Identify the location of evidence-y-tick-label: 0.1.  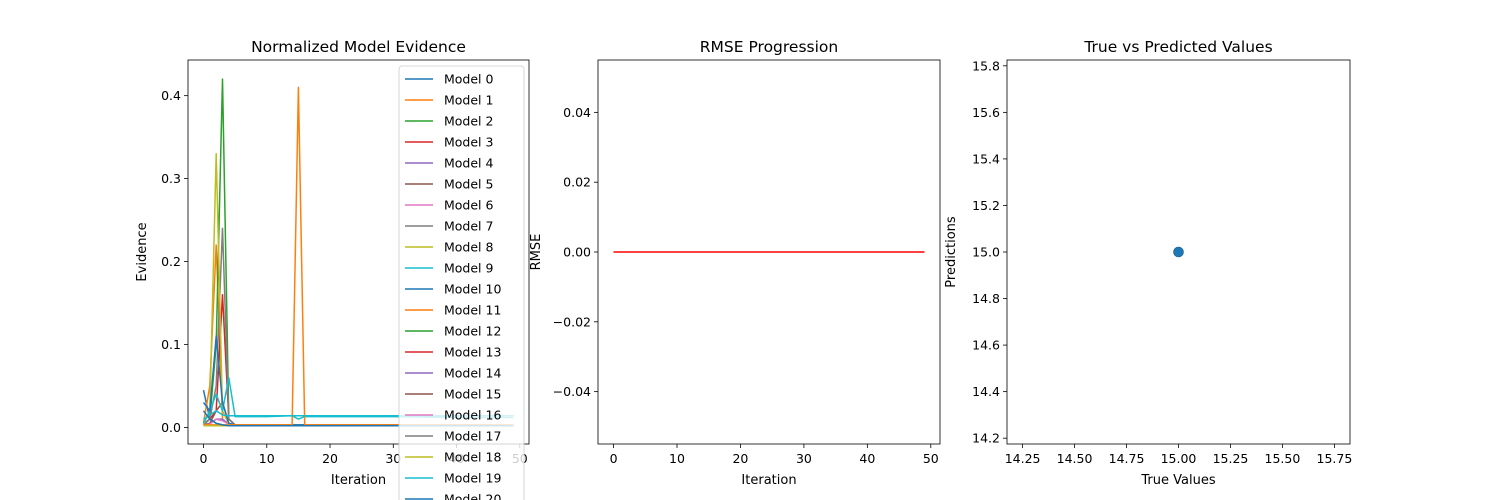
(171, 344).